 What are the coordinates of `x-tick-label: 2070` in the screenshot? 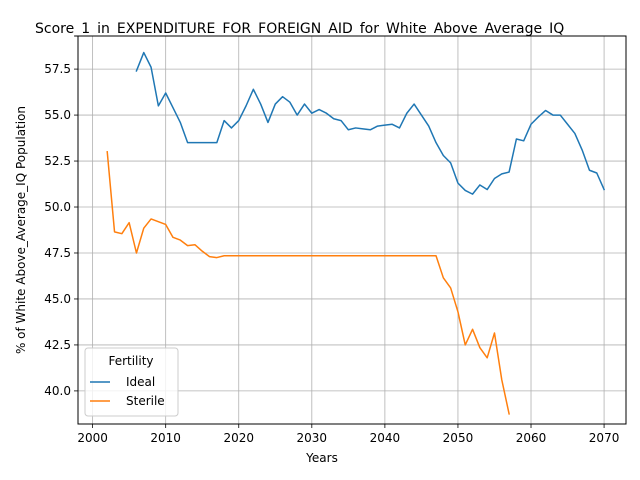 It's located at (604, 438).